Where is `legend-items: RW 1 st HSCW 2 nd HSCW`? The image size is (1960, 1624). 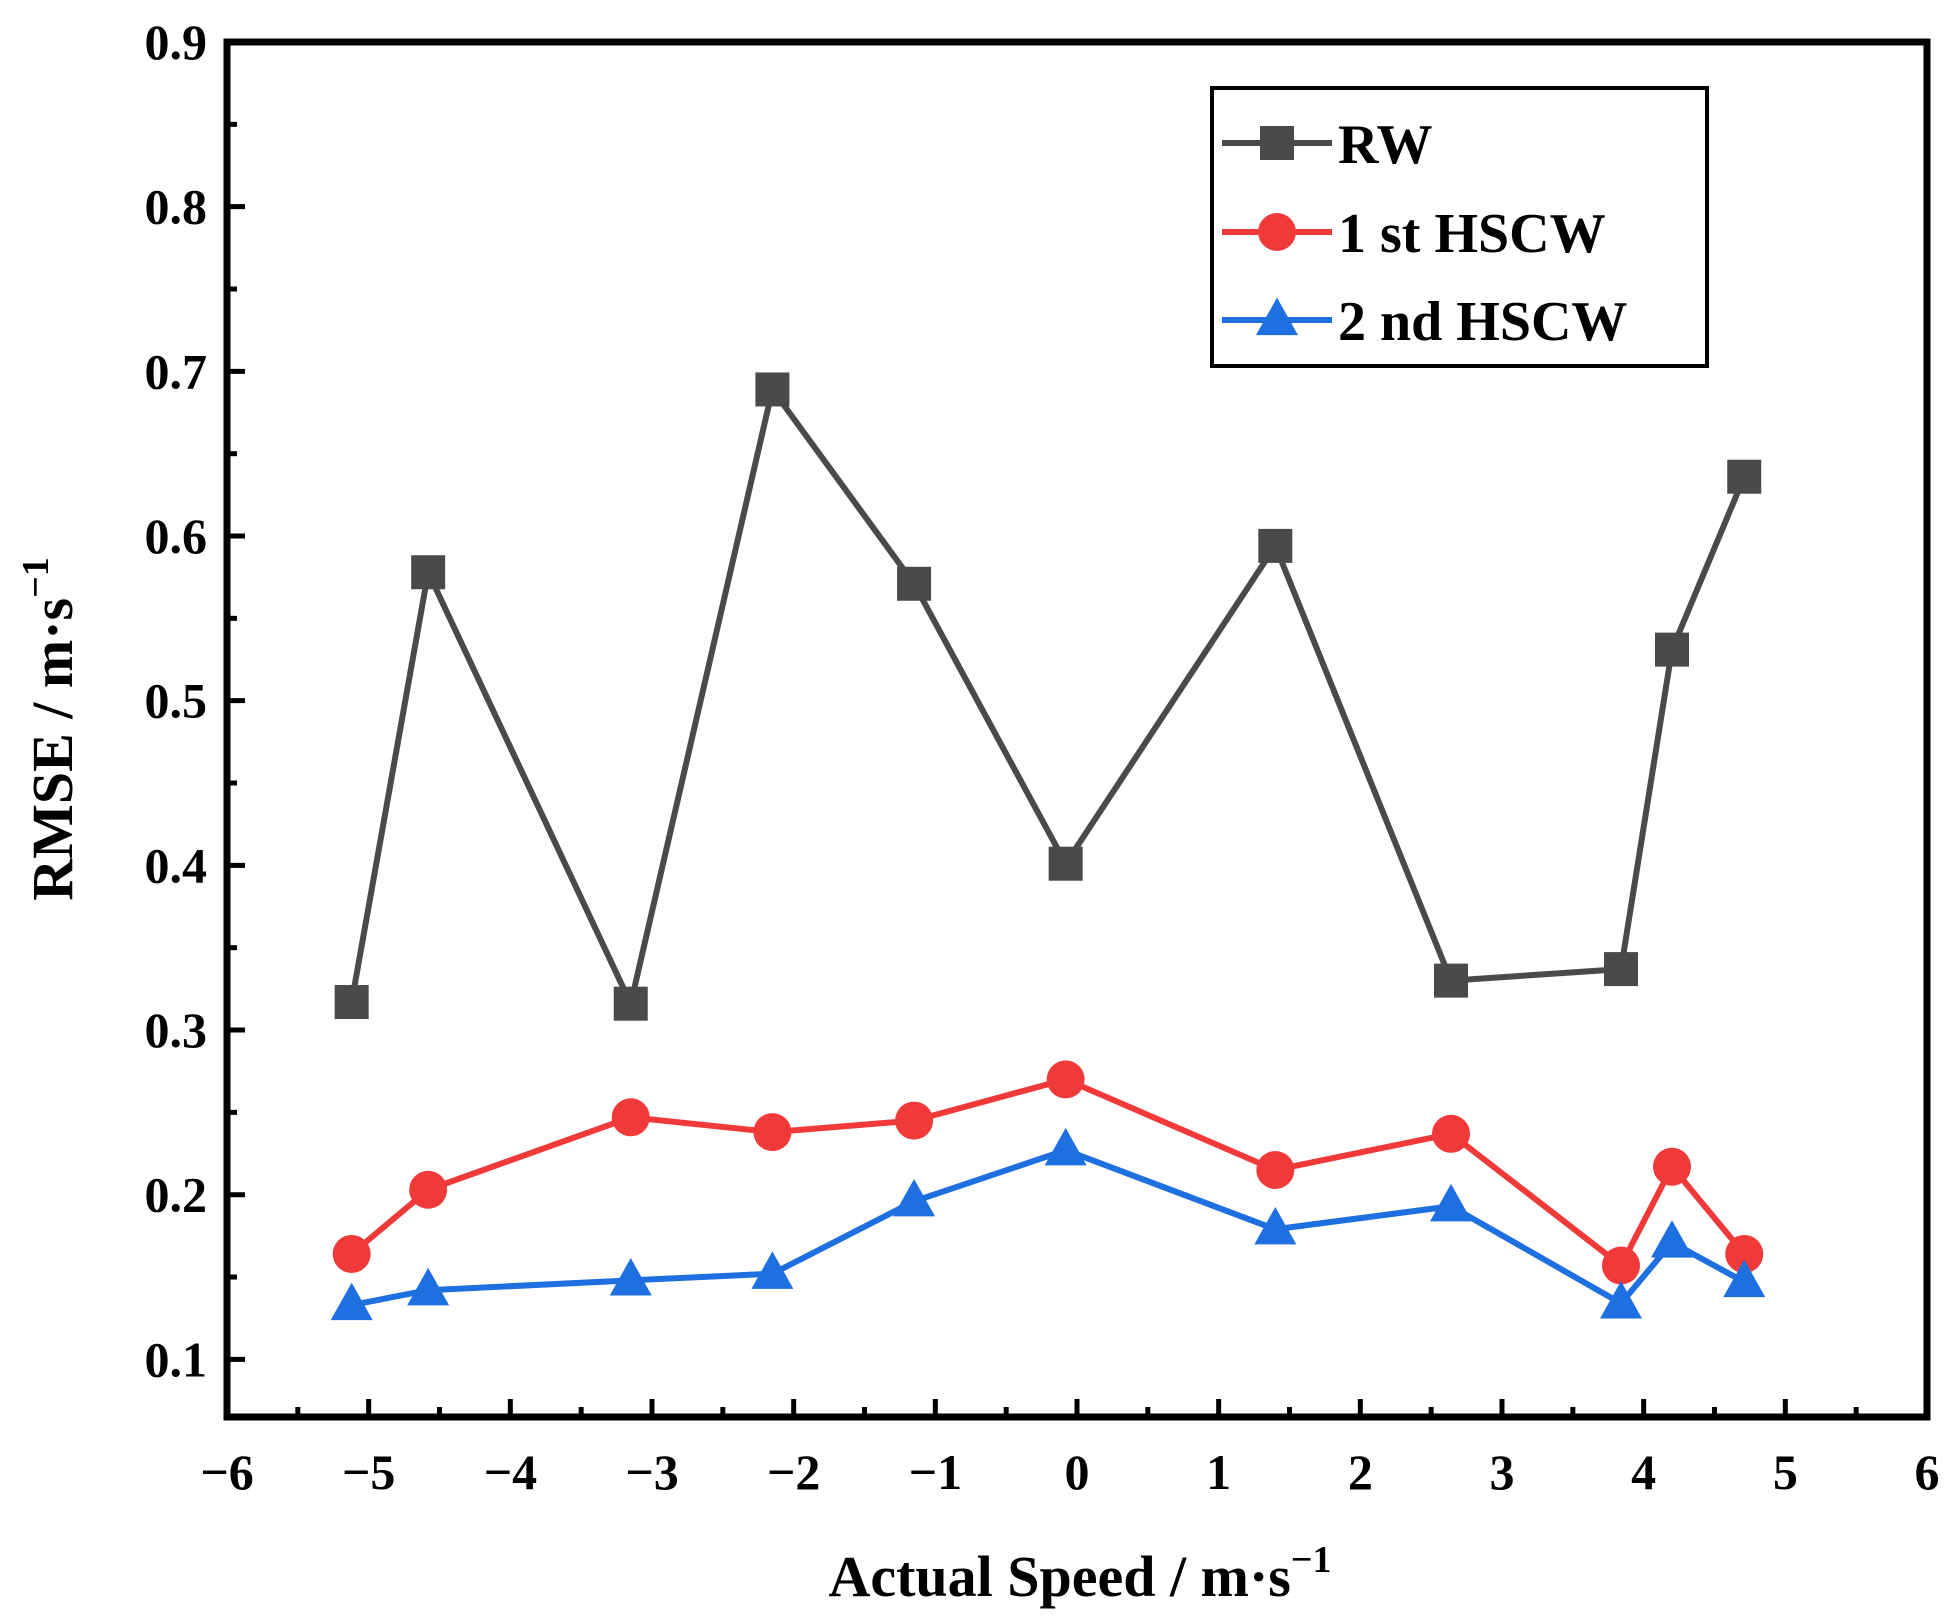
legend-items: RW 1 st HSCW 2 nd HSCW is located at coordinates (1424, 233).